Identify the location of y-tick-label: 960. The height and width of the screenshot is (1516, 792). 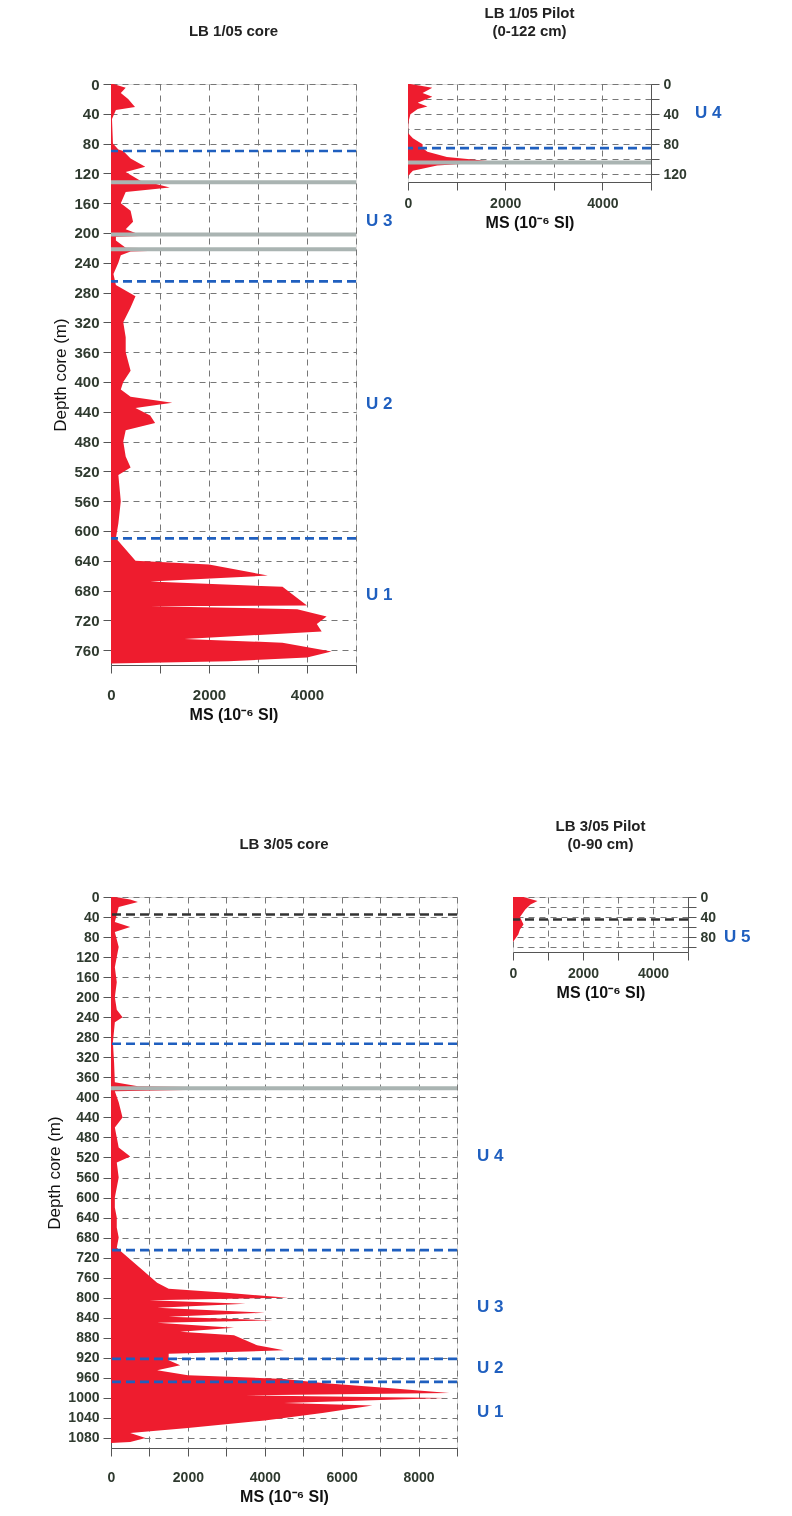
(88, 1377).